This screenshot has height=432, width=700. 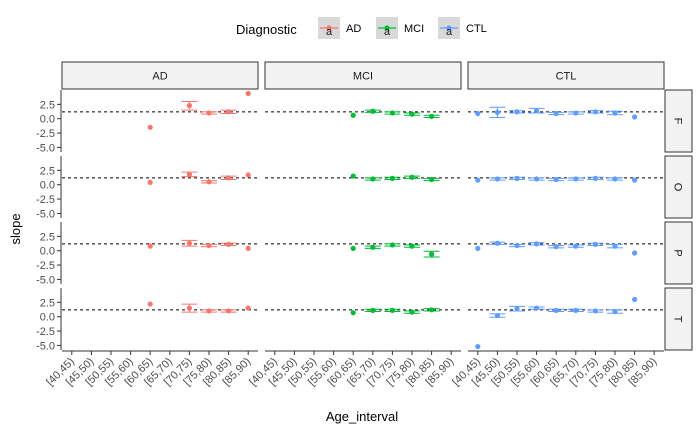 I want to click on strip-box, so click(x=363, y=75).